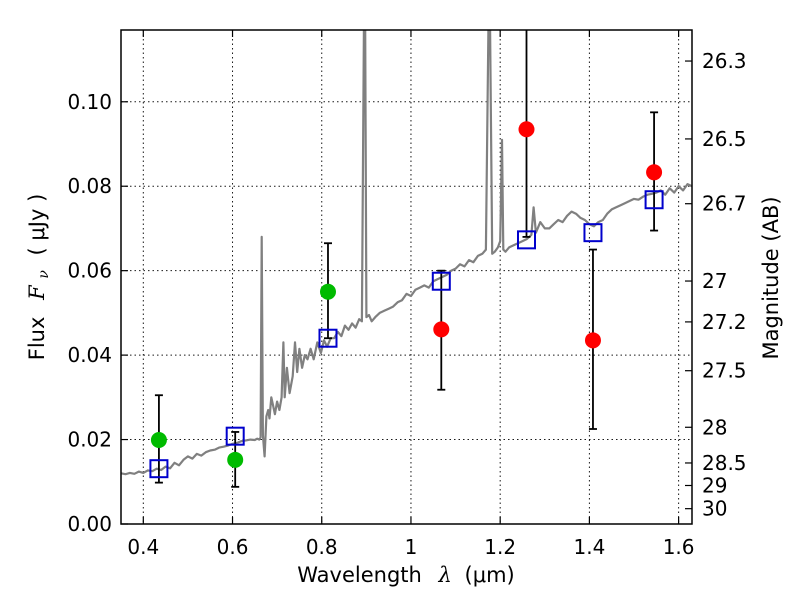  What do you see at coordinates (89, 355) in the screenshot?
I see `y-tick-label: 0.04` at bounding box center [89, 355].